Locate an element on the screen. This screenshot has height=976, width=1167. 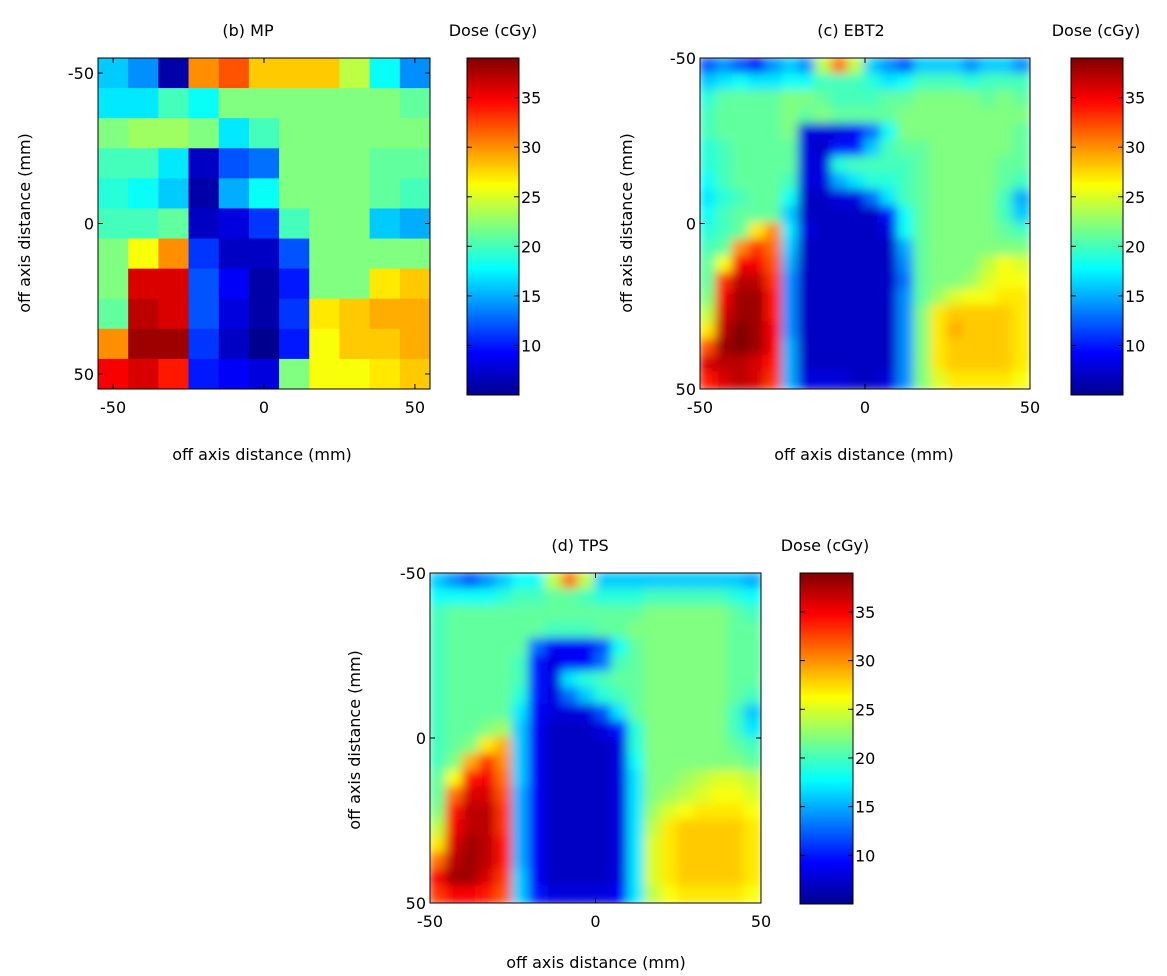
colorbar-tick-label: 20 is located at coordinates (865, 758).